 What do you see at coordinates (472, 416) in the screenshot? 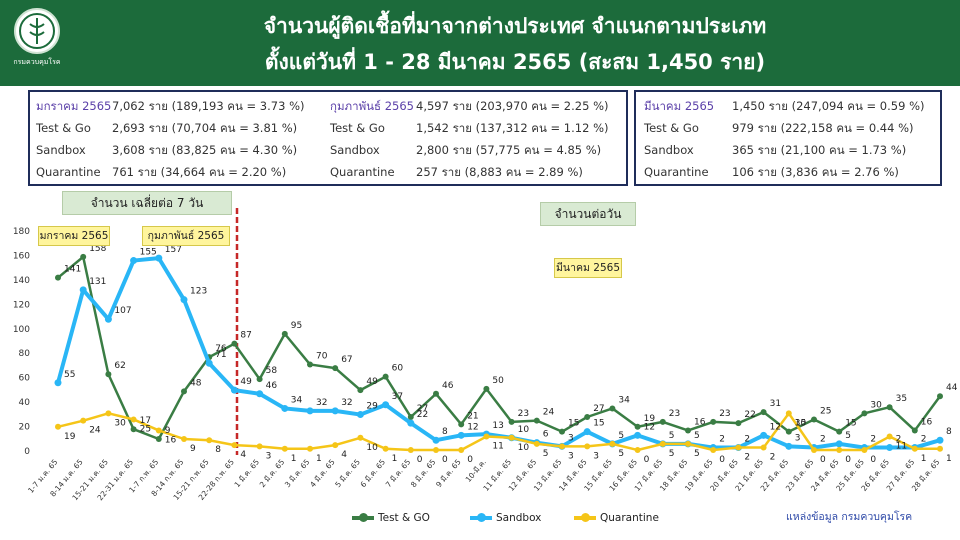
I see `data-label: 21` at bounding box center [472, 416].